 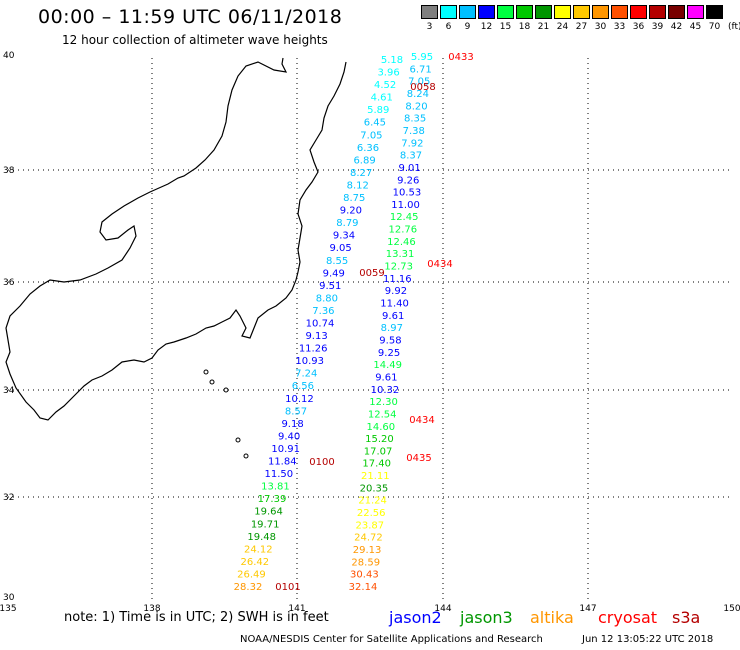 What do you see at coordinates (401, 242) in the screenshot?
I see `wave-height-value: 12.46` at bounding box center [401, 242].